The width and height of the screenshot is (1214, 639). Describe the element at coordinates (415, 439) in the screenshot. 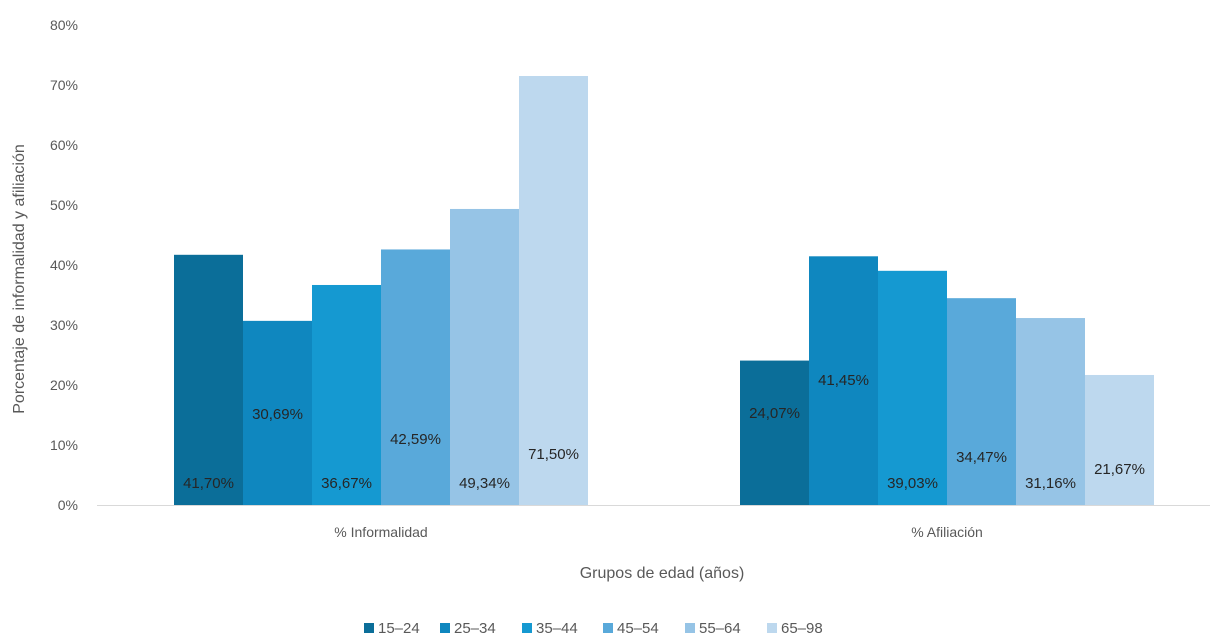

I see `data-label: 42,59%` at that location.